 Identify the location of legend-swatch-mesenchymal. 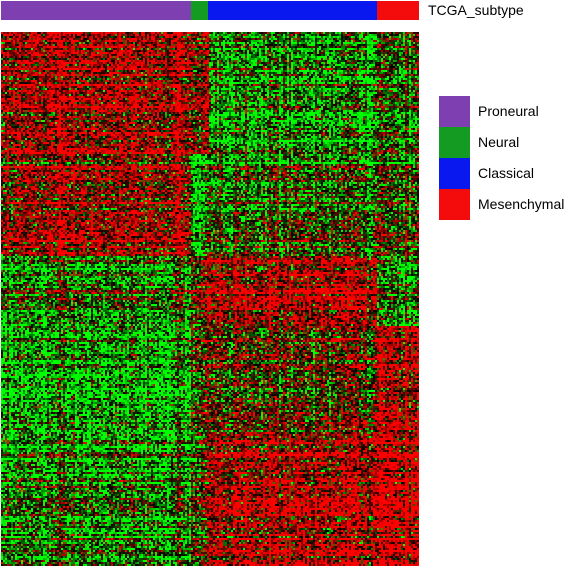
(454, 204).